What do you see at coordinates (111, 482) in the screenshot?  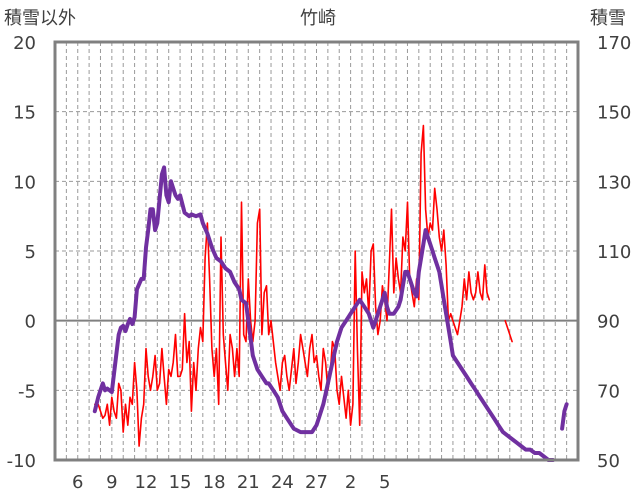 I see `x-tick-label: 9` at bounding box center [111, 482].